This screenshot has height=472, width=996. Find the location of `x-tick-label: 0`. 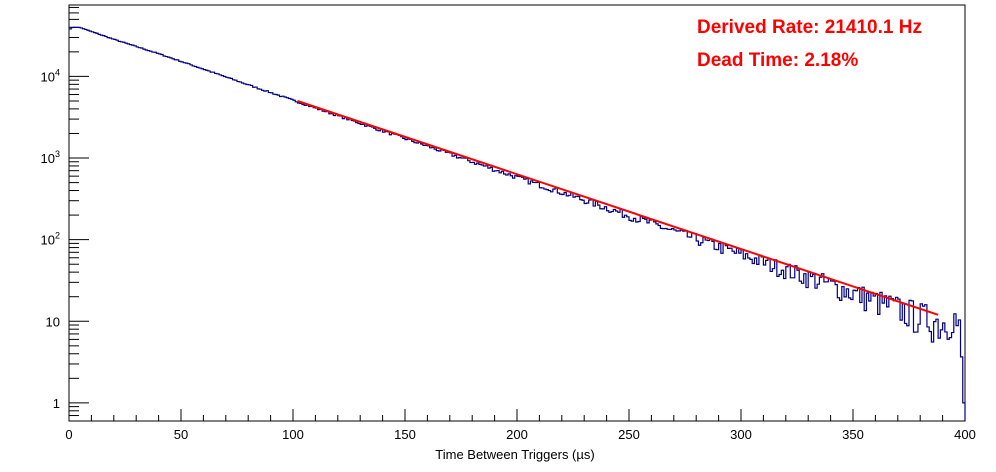

x-tick-label: 0 is located at coordinates (68, 434).